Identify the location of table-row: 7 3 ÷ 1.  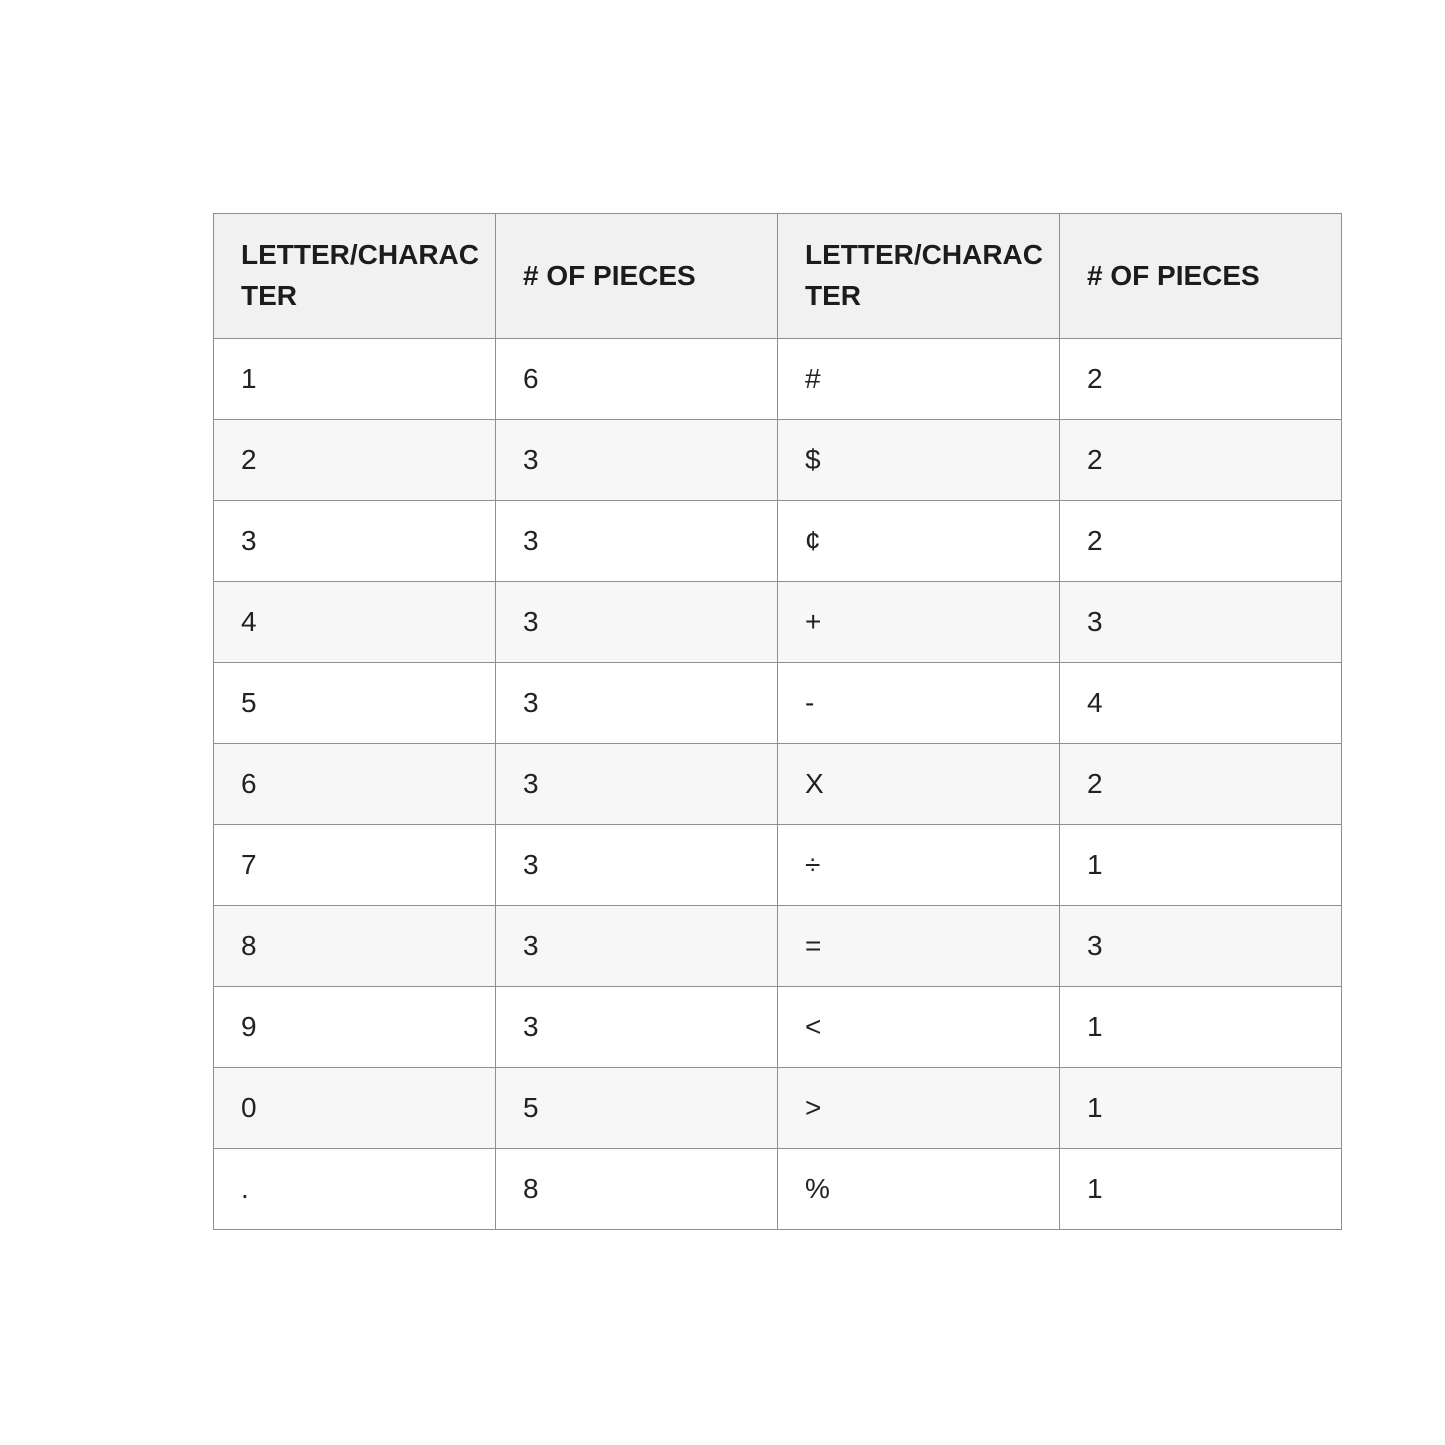
(777, 865).